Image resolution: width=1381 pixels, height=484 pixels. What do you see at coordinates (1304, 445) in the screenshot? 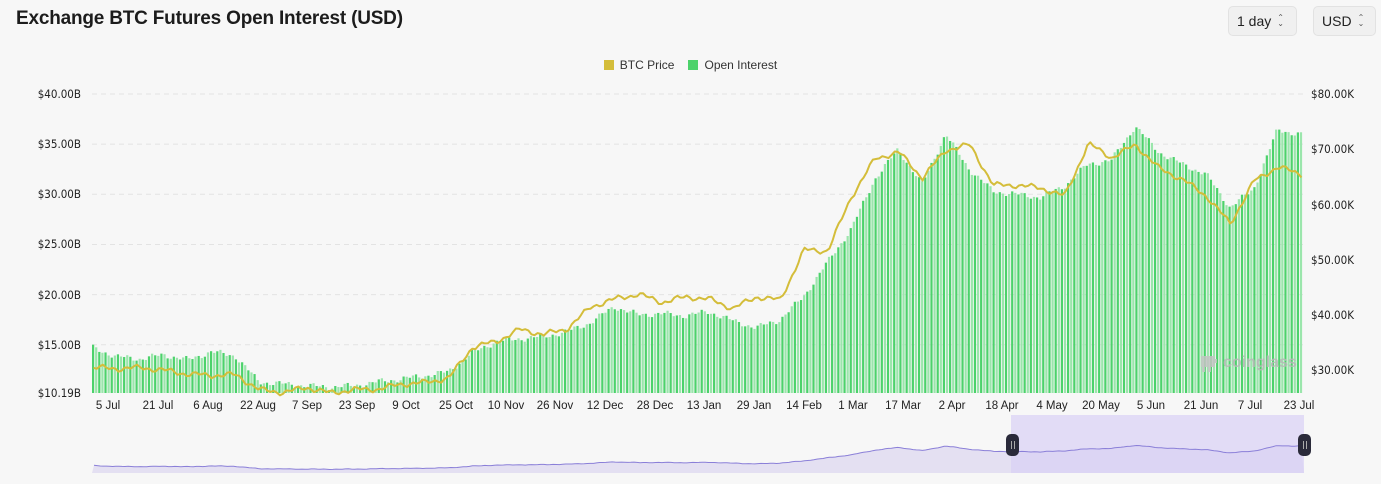
I see `navigator-right-handle` at bounding box center [1304, 445].